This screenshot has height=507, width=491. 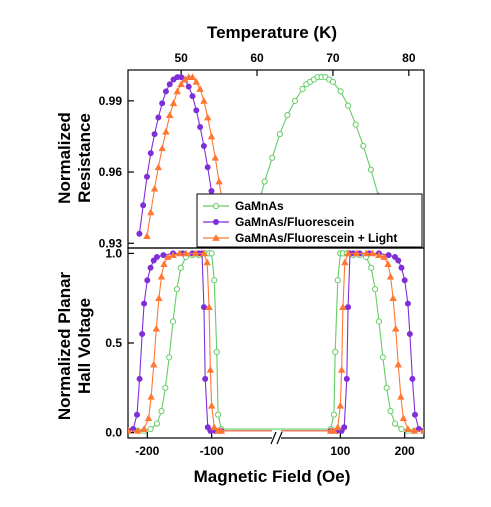 What do you see at coordinates (113, 433) in the screenshot?
I see `bottom-y-tick-label: 0.0` at bounding box center [113, 433].